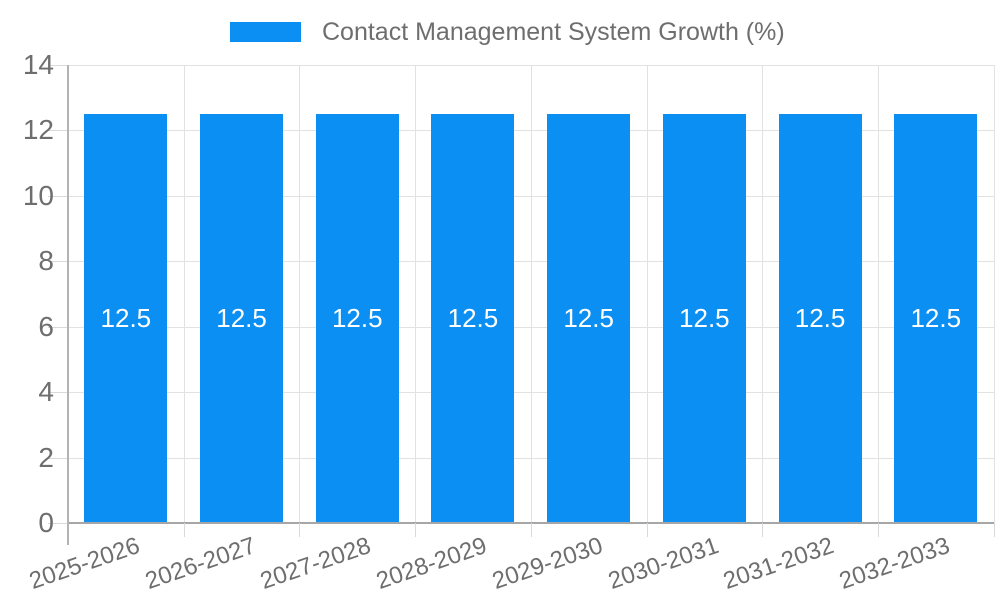 The image size is (1000, 600). What do you see at coordinates (432, 563) in the screenshot?
I see `x-axis-tick-label: 2028-2029` at bounding box center [432, 563].